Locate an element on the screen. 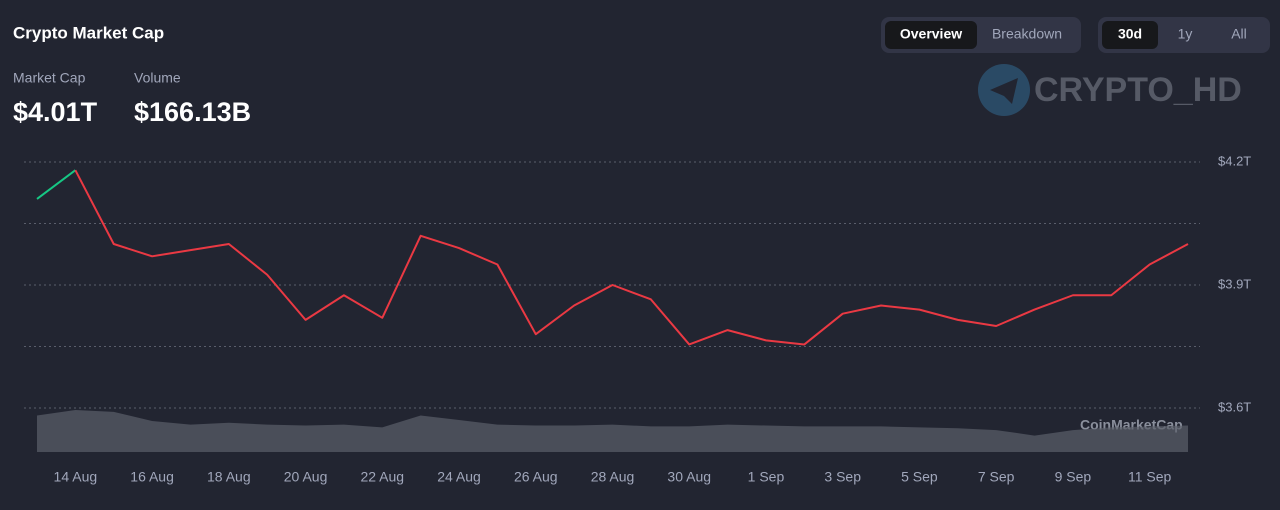 Image resolution: width=1280 pixels, height=510 pixels. x-tick-label: 20 Aug is located at coordinates (306, 477).